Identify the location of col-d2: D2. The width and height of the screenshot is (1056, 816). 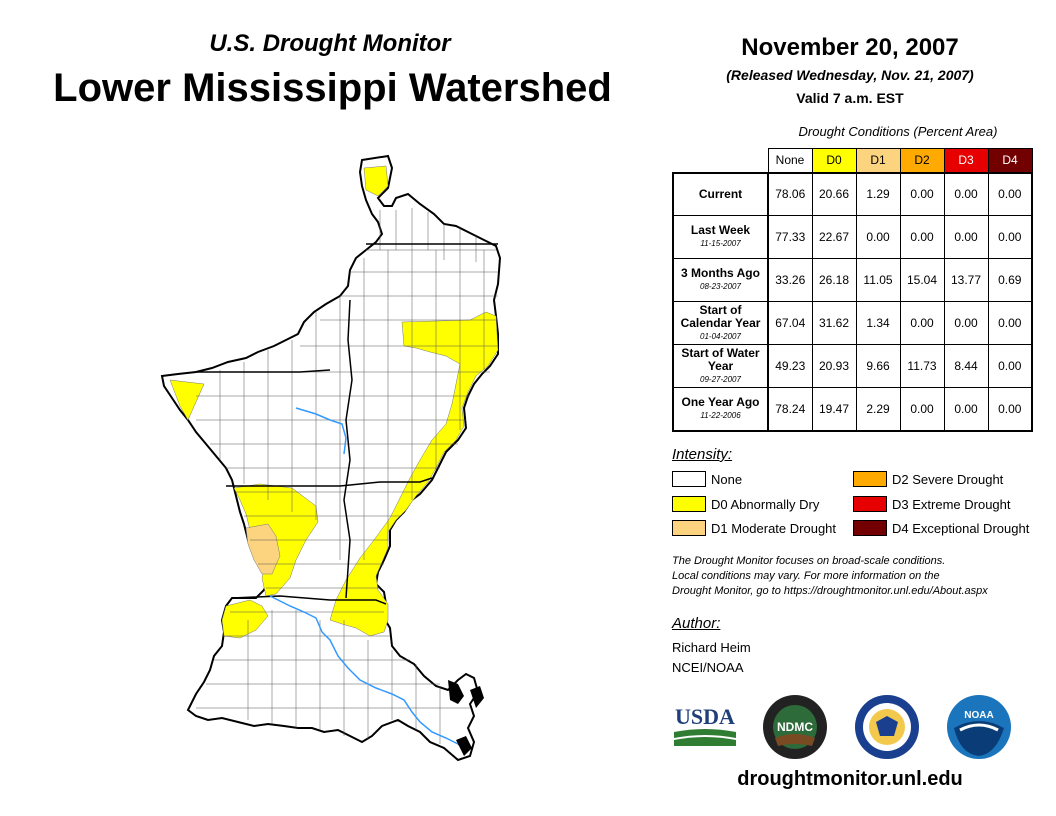
(922, 160).